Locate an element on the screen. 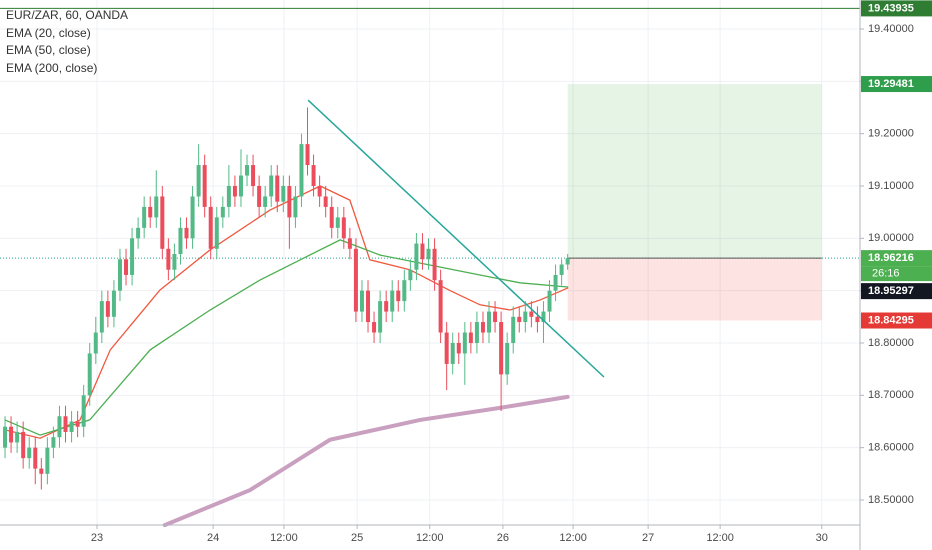  ema-line is located at coordinates (366, 461).